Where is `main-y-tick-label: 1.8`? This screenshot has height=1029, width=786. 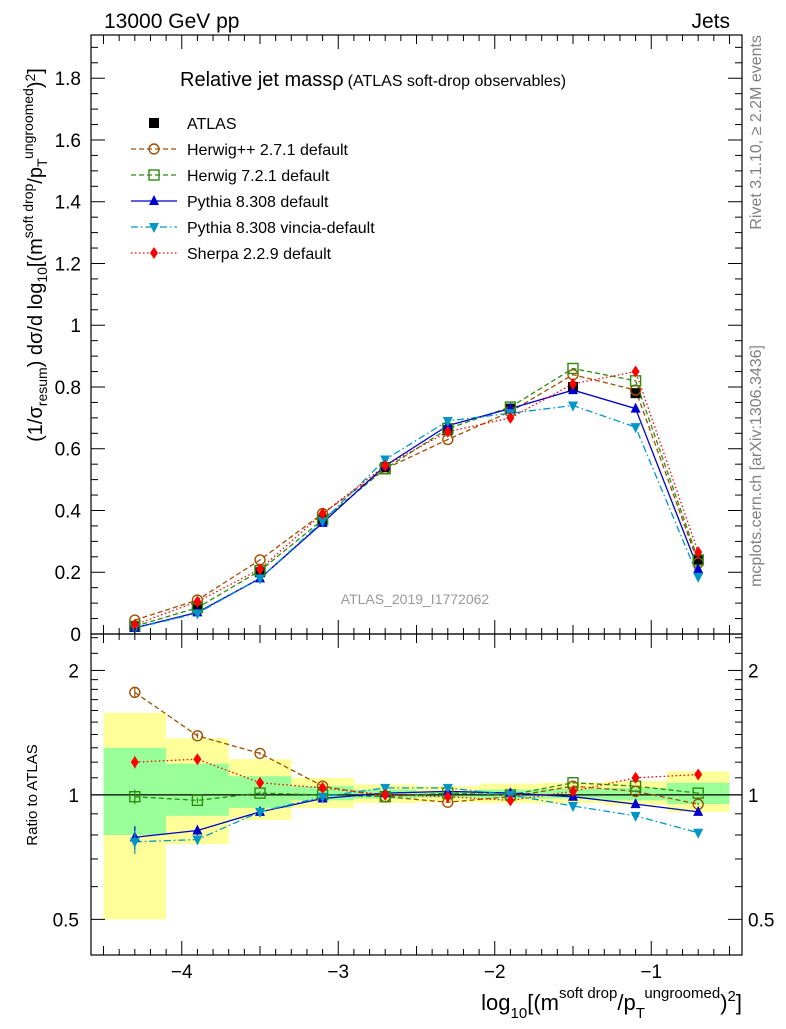 main-y-tick-label: 1.8 is located at coordinates (68, 79).